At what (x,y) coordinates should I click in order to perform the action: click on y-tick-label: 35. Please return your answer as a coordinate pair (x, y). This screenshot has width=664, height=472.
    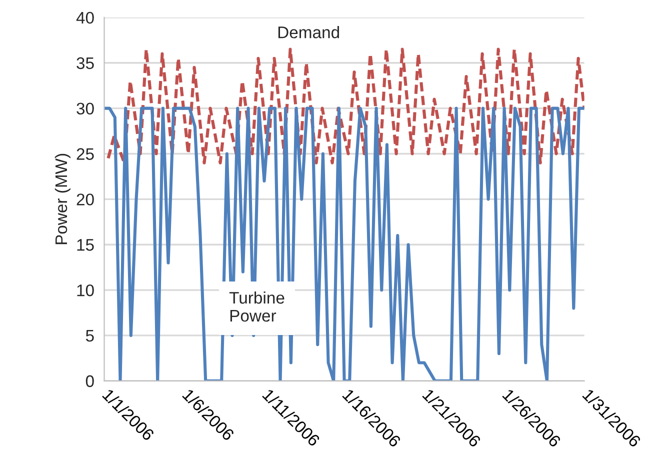
    Looking at the image, I should click on (85, 63).